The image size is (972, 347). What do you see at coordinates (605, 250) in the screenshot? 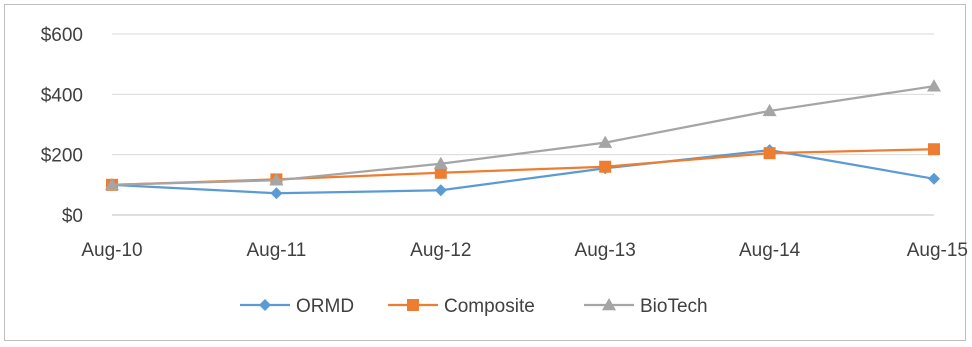
I see `x-tick-label: Aug-13` at bounding box center [605, 250].